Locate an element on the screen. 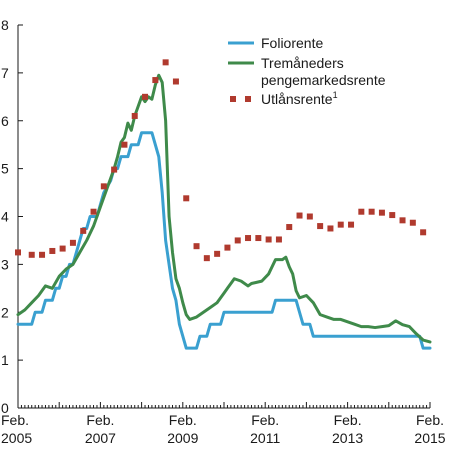  x-tick-label-year: 2007 is located at coordinates (100, 438).